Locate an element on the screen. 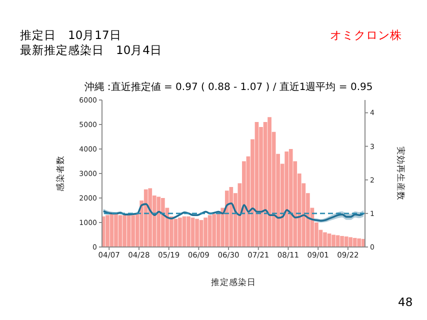 This screenshot has width=427, height=320. text: 48 is located at coordinates (405, 302).